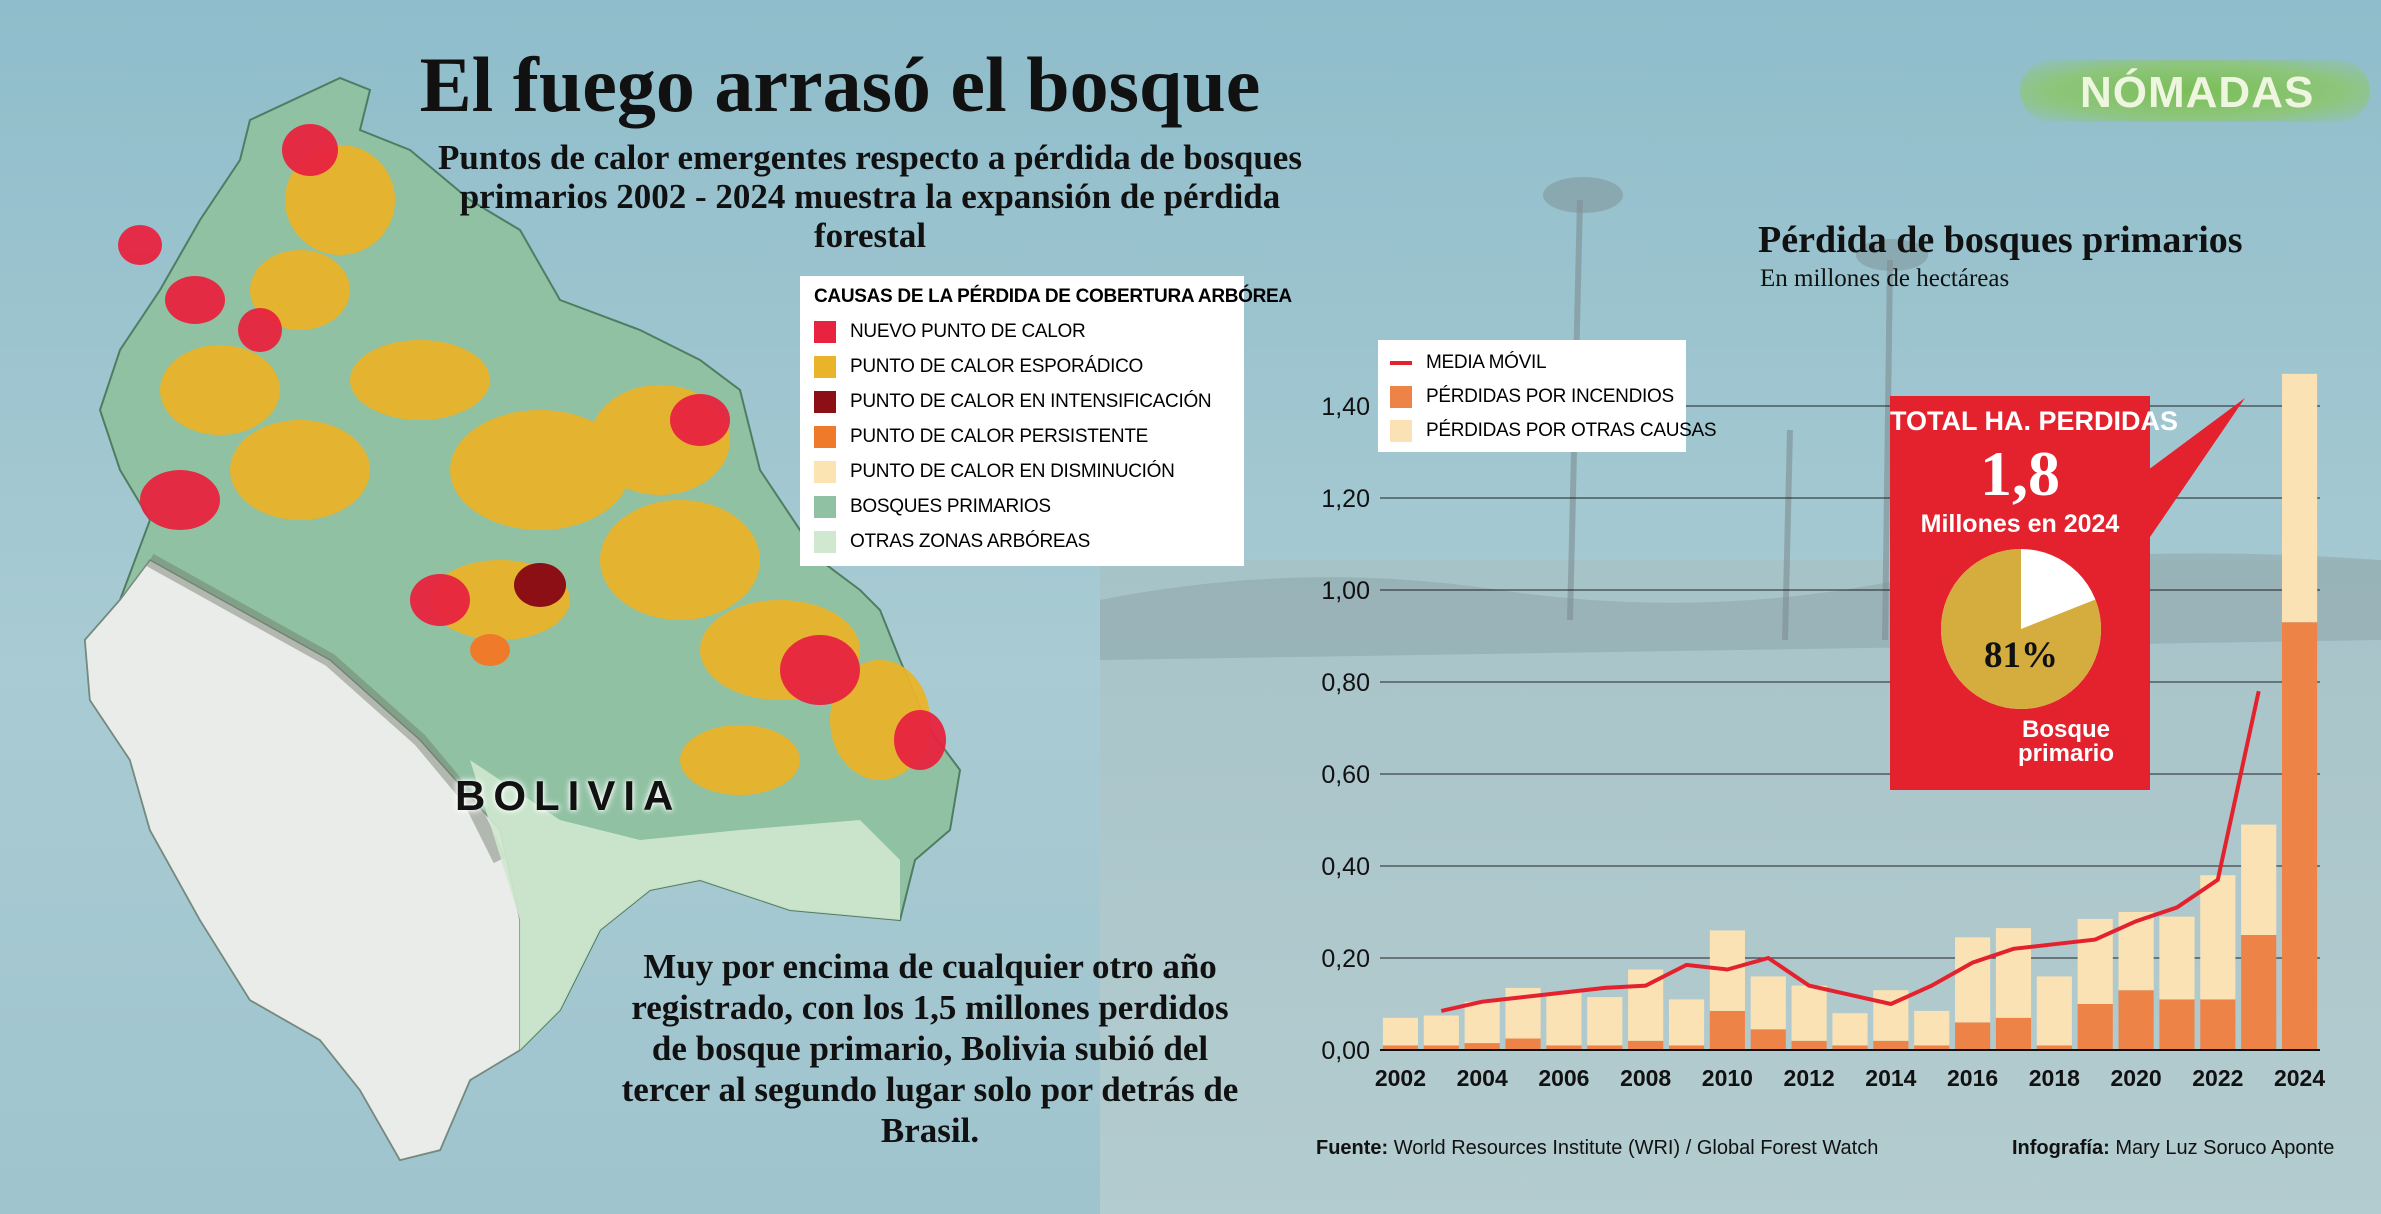 The width and height of the screenshot is (2381, 1214). Describe the element at coordinates (1885, 278) in the screenshot. I see `chart-subtitle: En millones de hectáreas` at that location.